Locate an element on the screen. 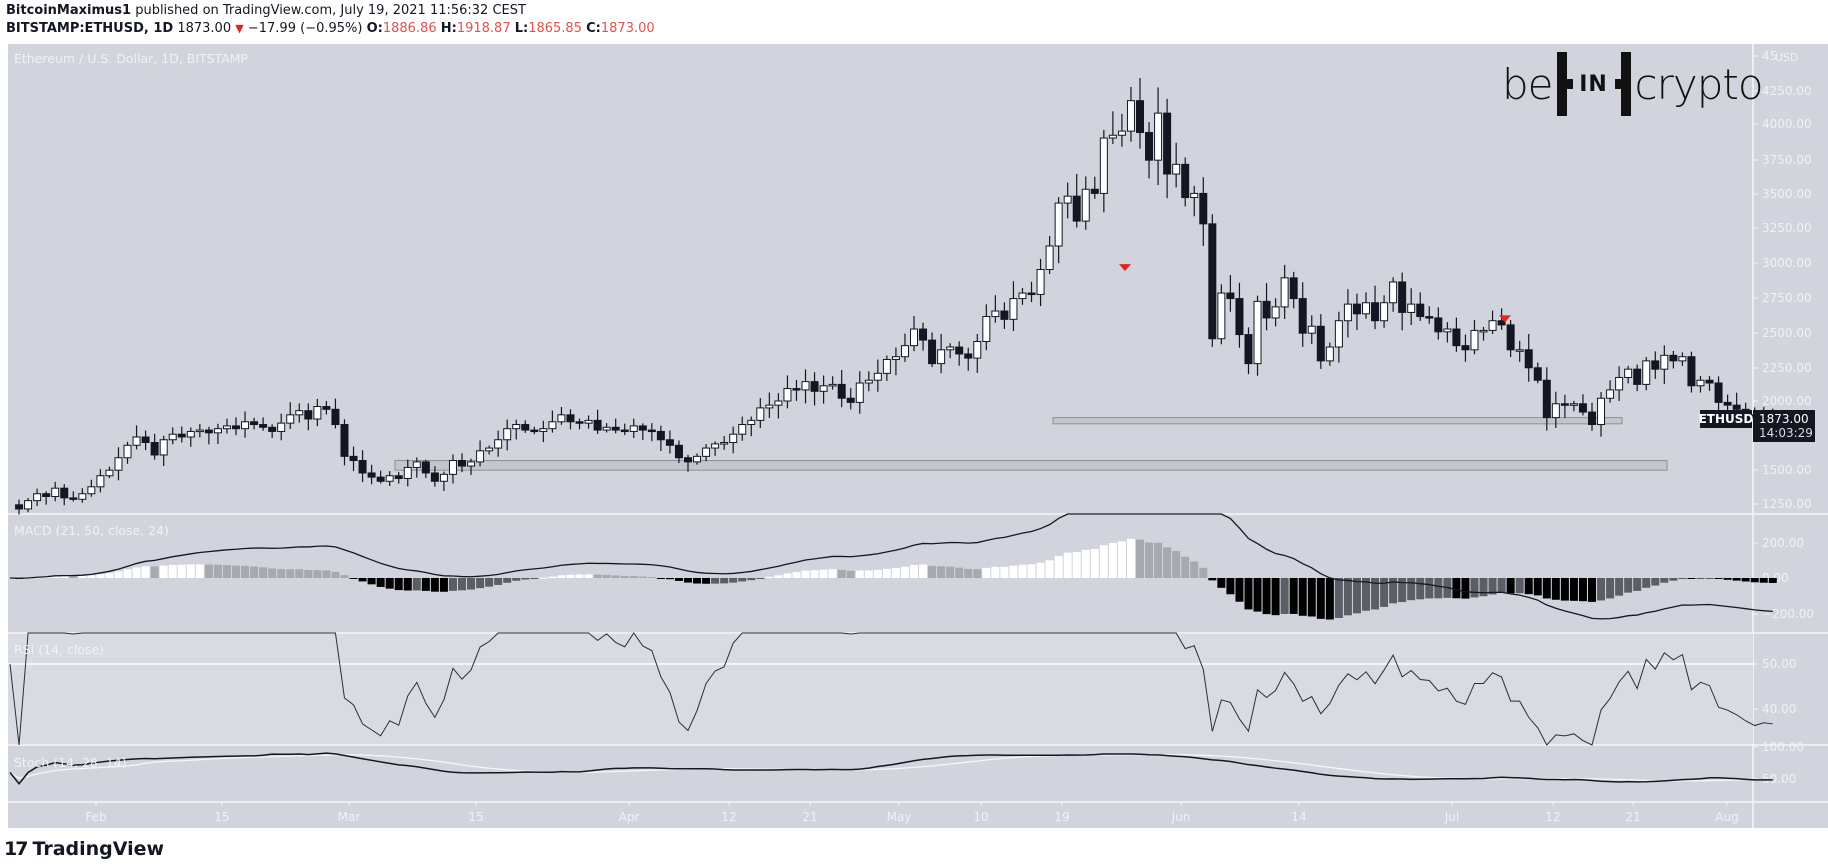 Image resolution: width=1828 pixels, height=867 pixels. last-price-value: 1873.00 is located at coordinates (1784, 419).